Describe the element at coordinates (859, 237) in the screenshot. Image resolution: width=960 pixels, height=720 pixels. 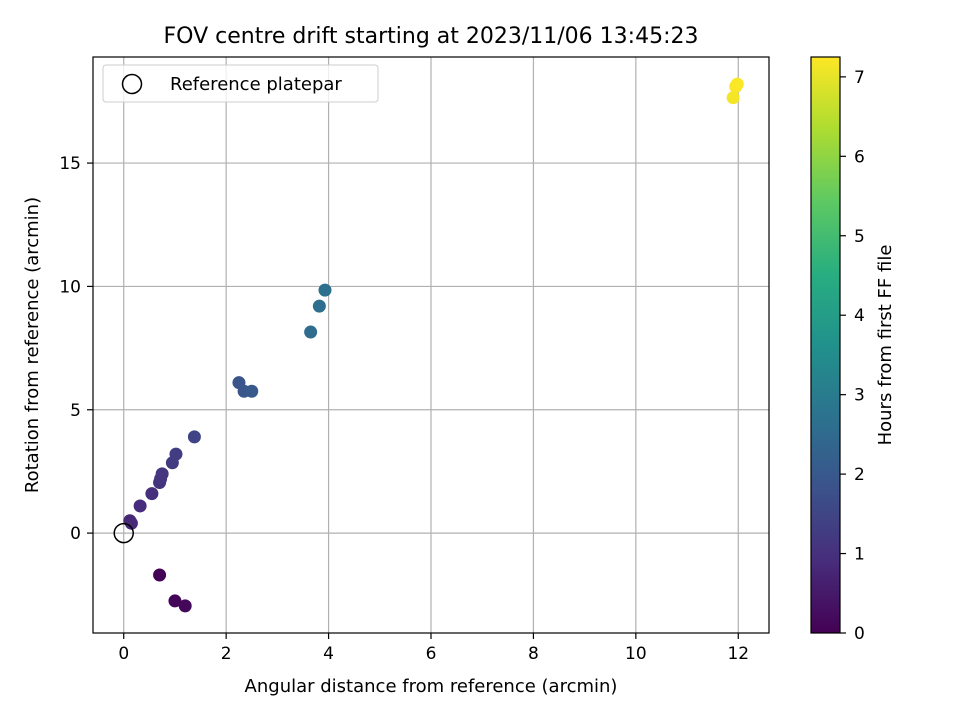
I see `colorbar-tick-label: 5` at that location.